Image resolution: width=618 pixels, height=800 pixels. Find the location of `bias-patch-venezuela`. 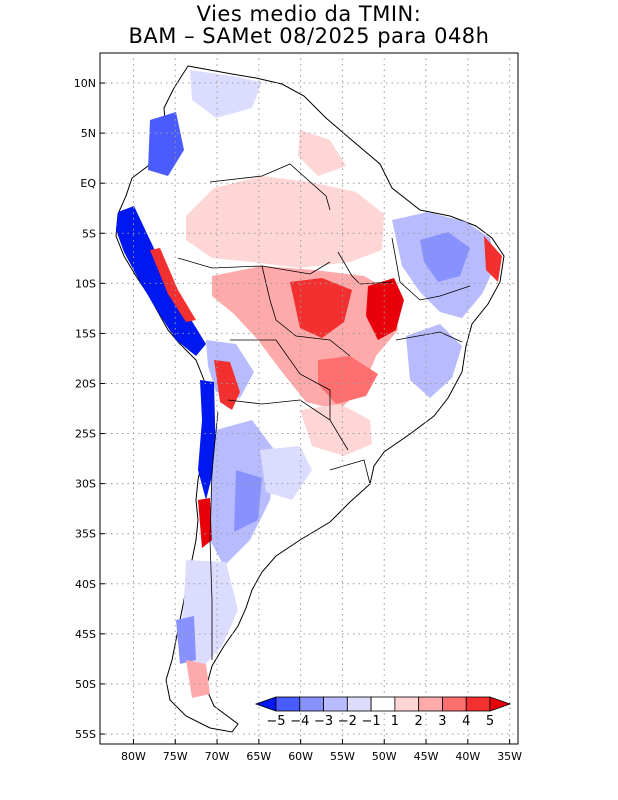

bias-patch-venezuela is located at coordinates (226, 94).